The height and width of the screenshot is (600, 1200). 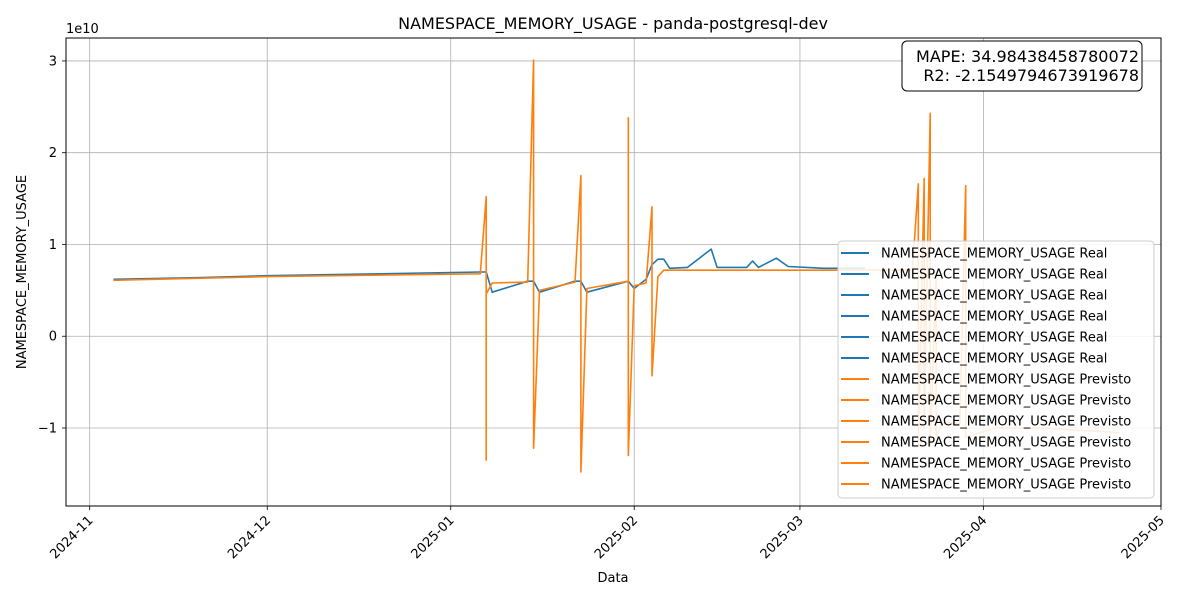 I want to click on metrics-box-frame, so click(x=1022, y=66).